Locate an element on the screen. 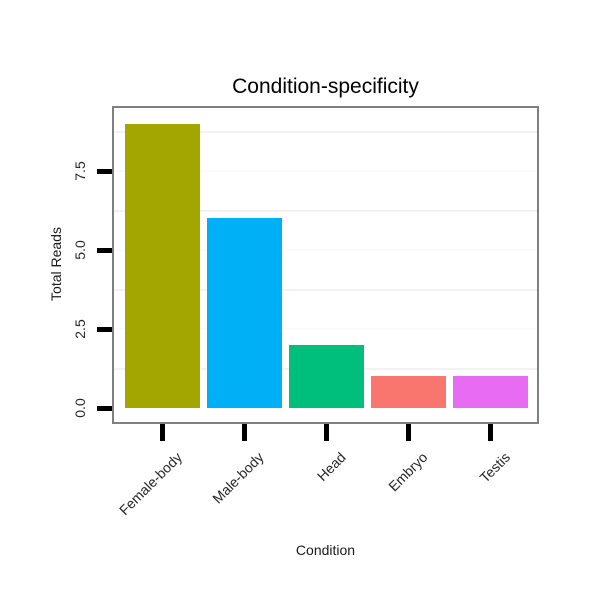 The height and width of the screenshot is (600, 600). bar-female-body is located at coordinates (162, 265).